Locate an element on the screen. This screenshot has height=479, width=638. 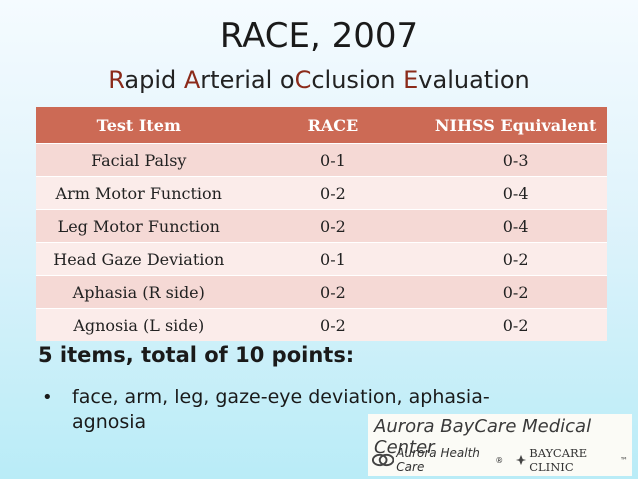
trademark-mark: ™ is located at coordinates (624, 460).